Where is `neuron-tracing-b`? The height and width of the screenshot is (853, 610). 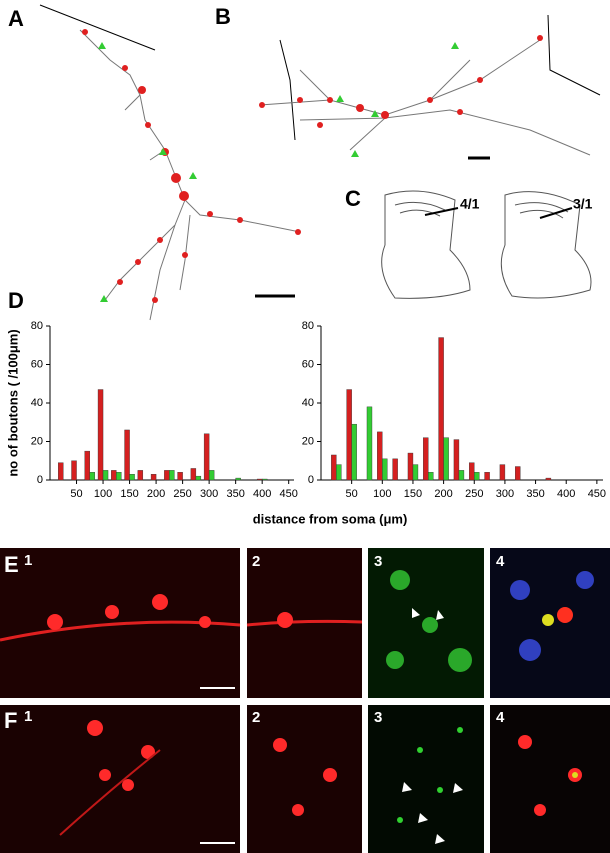 neuron-tracing-b is located at coordinates (430, 85).